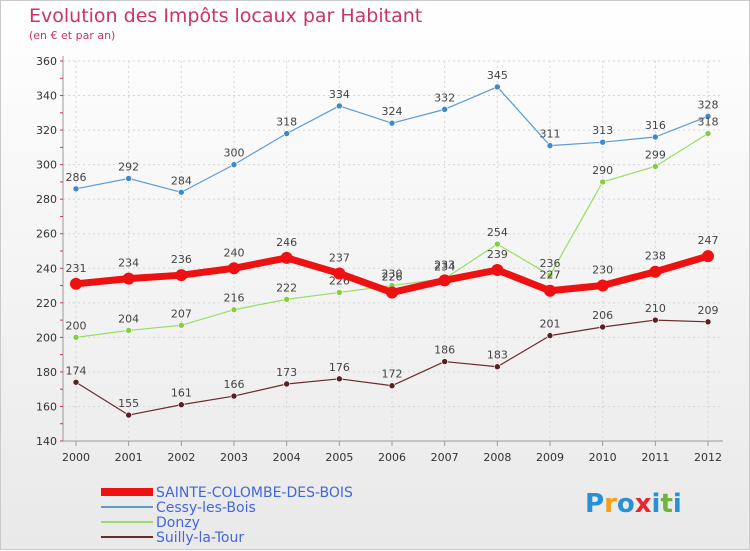  What do you see at coordinates (72, 35) in the screenshot?
I see `chart-subtitle: (en € et par an)` at bounding box center [72, 35].